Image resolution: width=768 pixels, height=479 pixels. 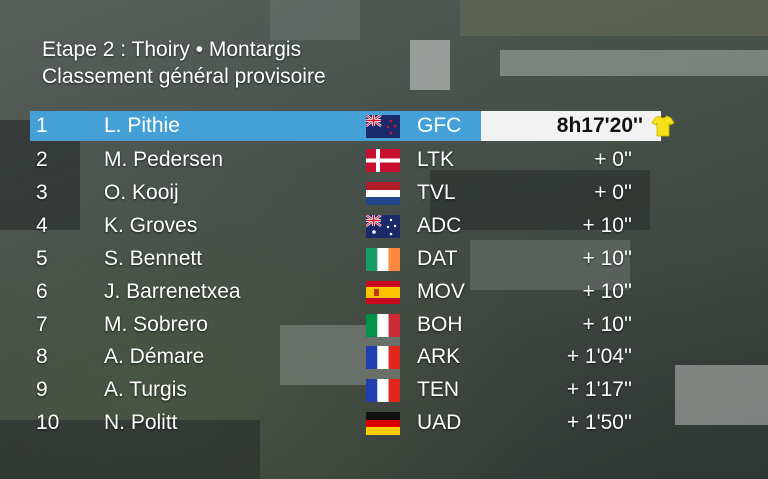 I want to click on rider-name: A. Turgis, so click(x=145, y=389).